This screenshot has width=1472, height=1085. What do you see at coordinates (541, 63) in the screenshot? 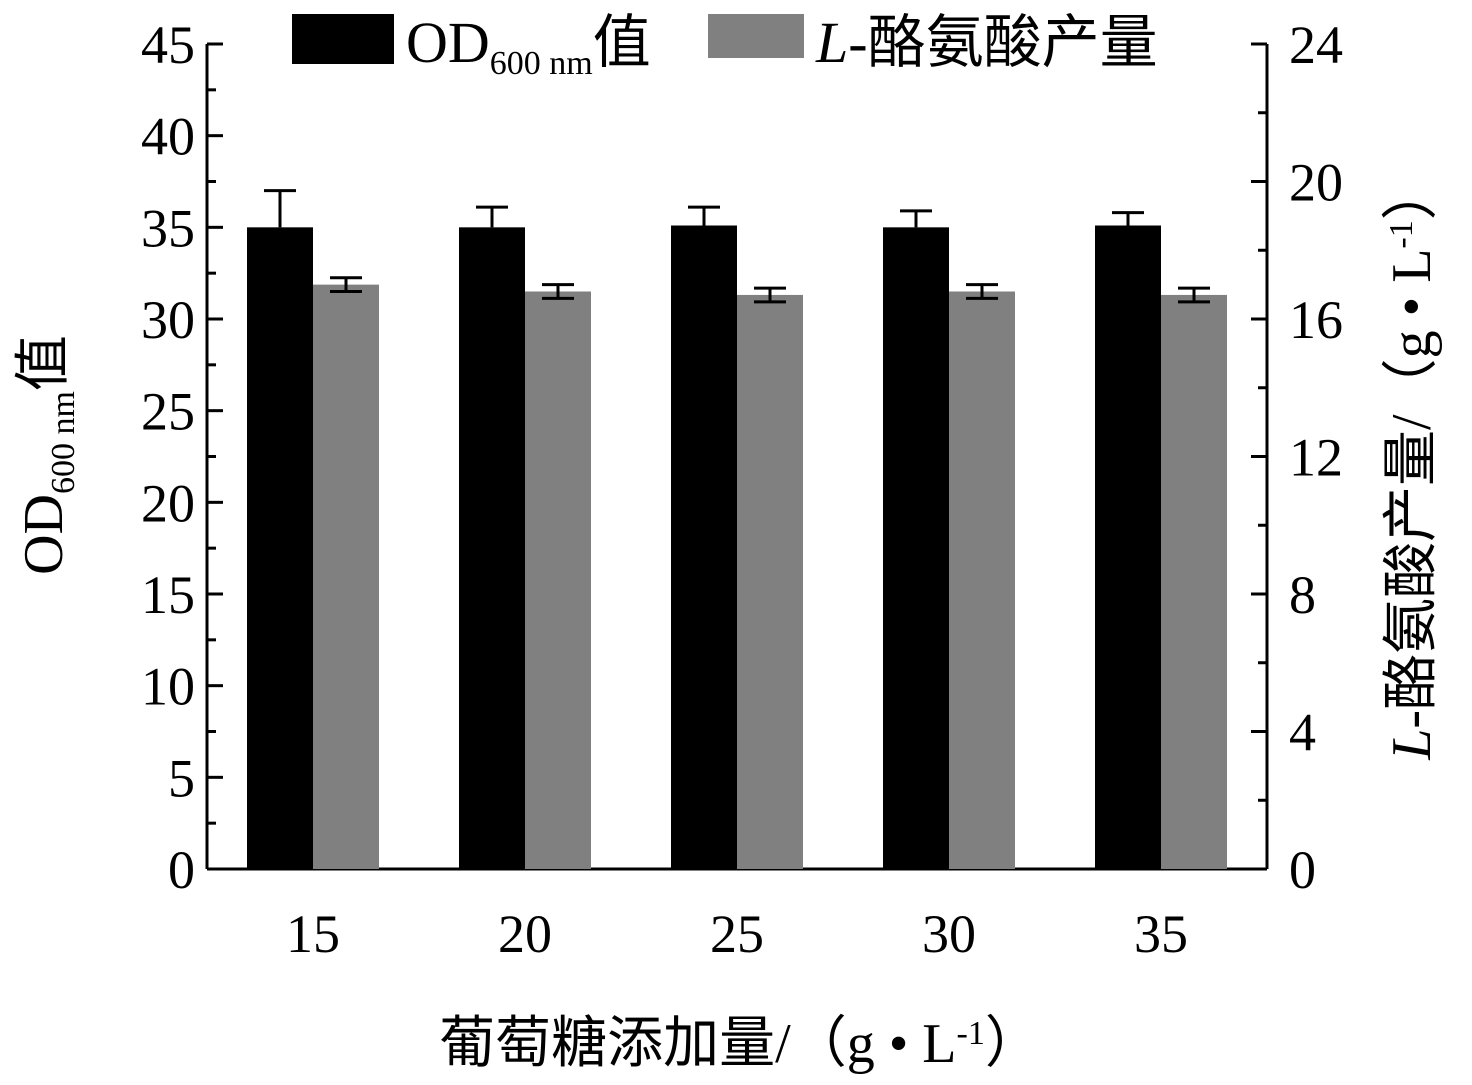
I see `legend-label-od-sub: 600 nm` at bounding box center [541, 63].